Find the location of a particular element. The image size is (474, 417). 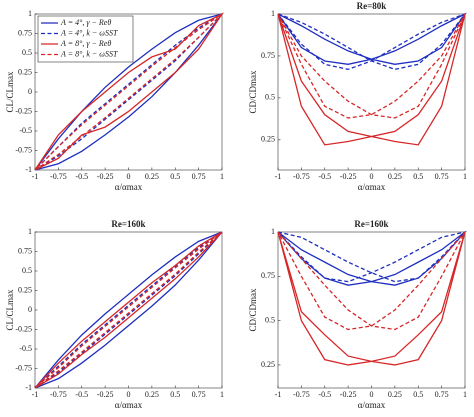

chart-title: Re=80k is located at coordinates (372, 6).